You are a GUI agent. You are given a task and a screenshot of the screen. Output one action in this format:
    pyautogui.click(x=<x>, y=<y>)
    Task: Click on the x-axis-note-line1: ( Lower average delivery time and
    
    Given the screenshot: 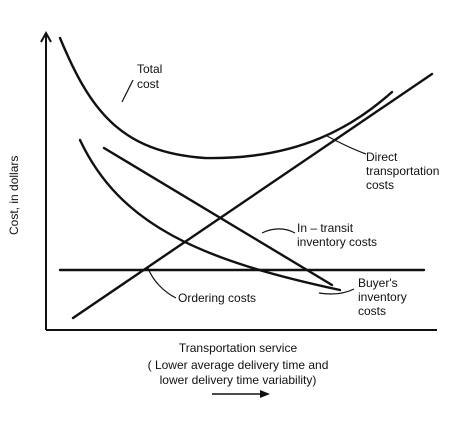 What is the action you would take?
    pyautogui.click(x=238, y=365)
    